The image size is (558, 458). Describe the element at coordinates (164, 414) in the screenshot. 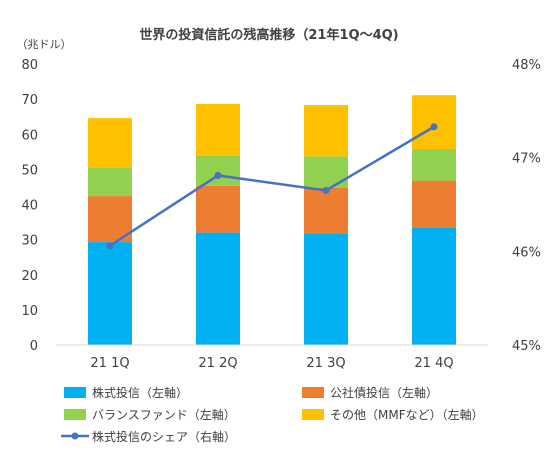

I see `legend-label: バランスファンド（左軸）` at that location.